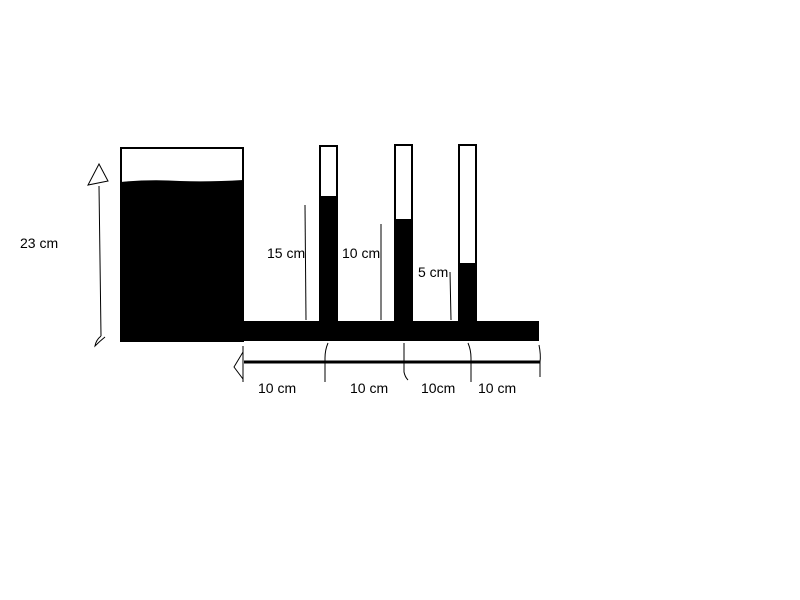  What do you see at coordinates (450, 296) in the screenshot?
I see `tube-3-height-line` at bounding box center [450, 296].